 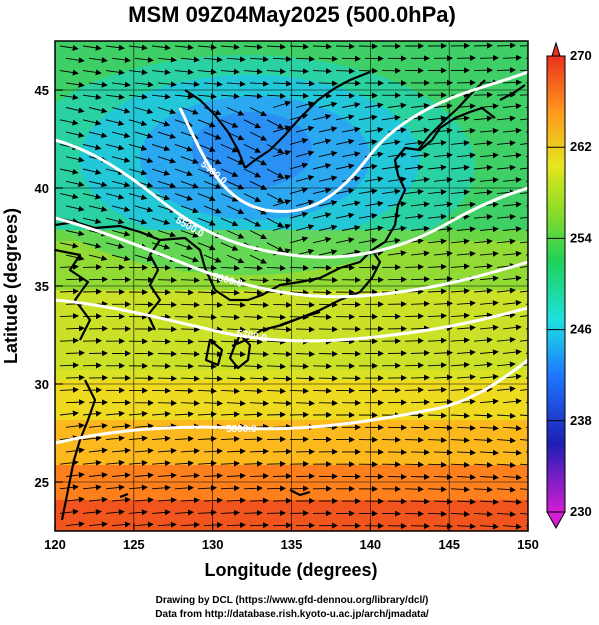 What do you see at coordinates (581, 55) in the screenshot?
I see `colorbar-tick-label: 270` at bounding box center [581, 55].